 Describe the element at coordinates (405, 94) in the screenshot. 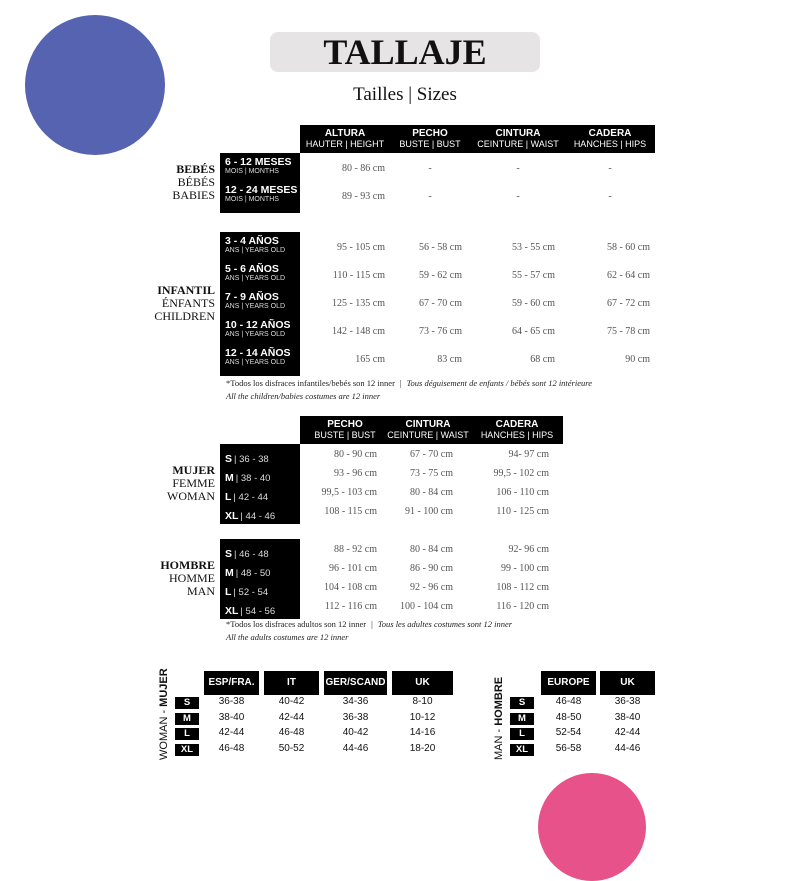

I see `page-subtitle: Tailles | Sizes` at that location.